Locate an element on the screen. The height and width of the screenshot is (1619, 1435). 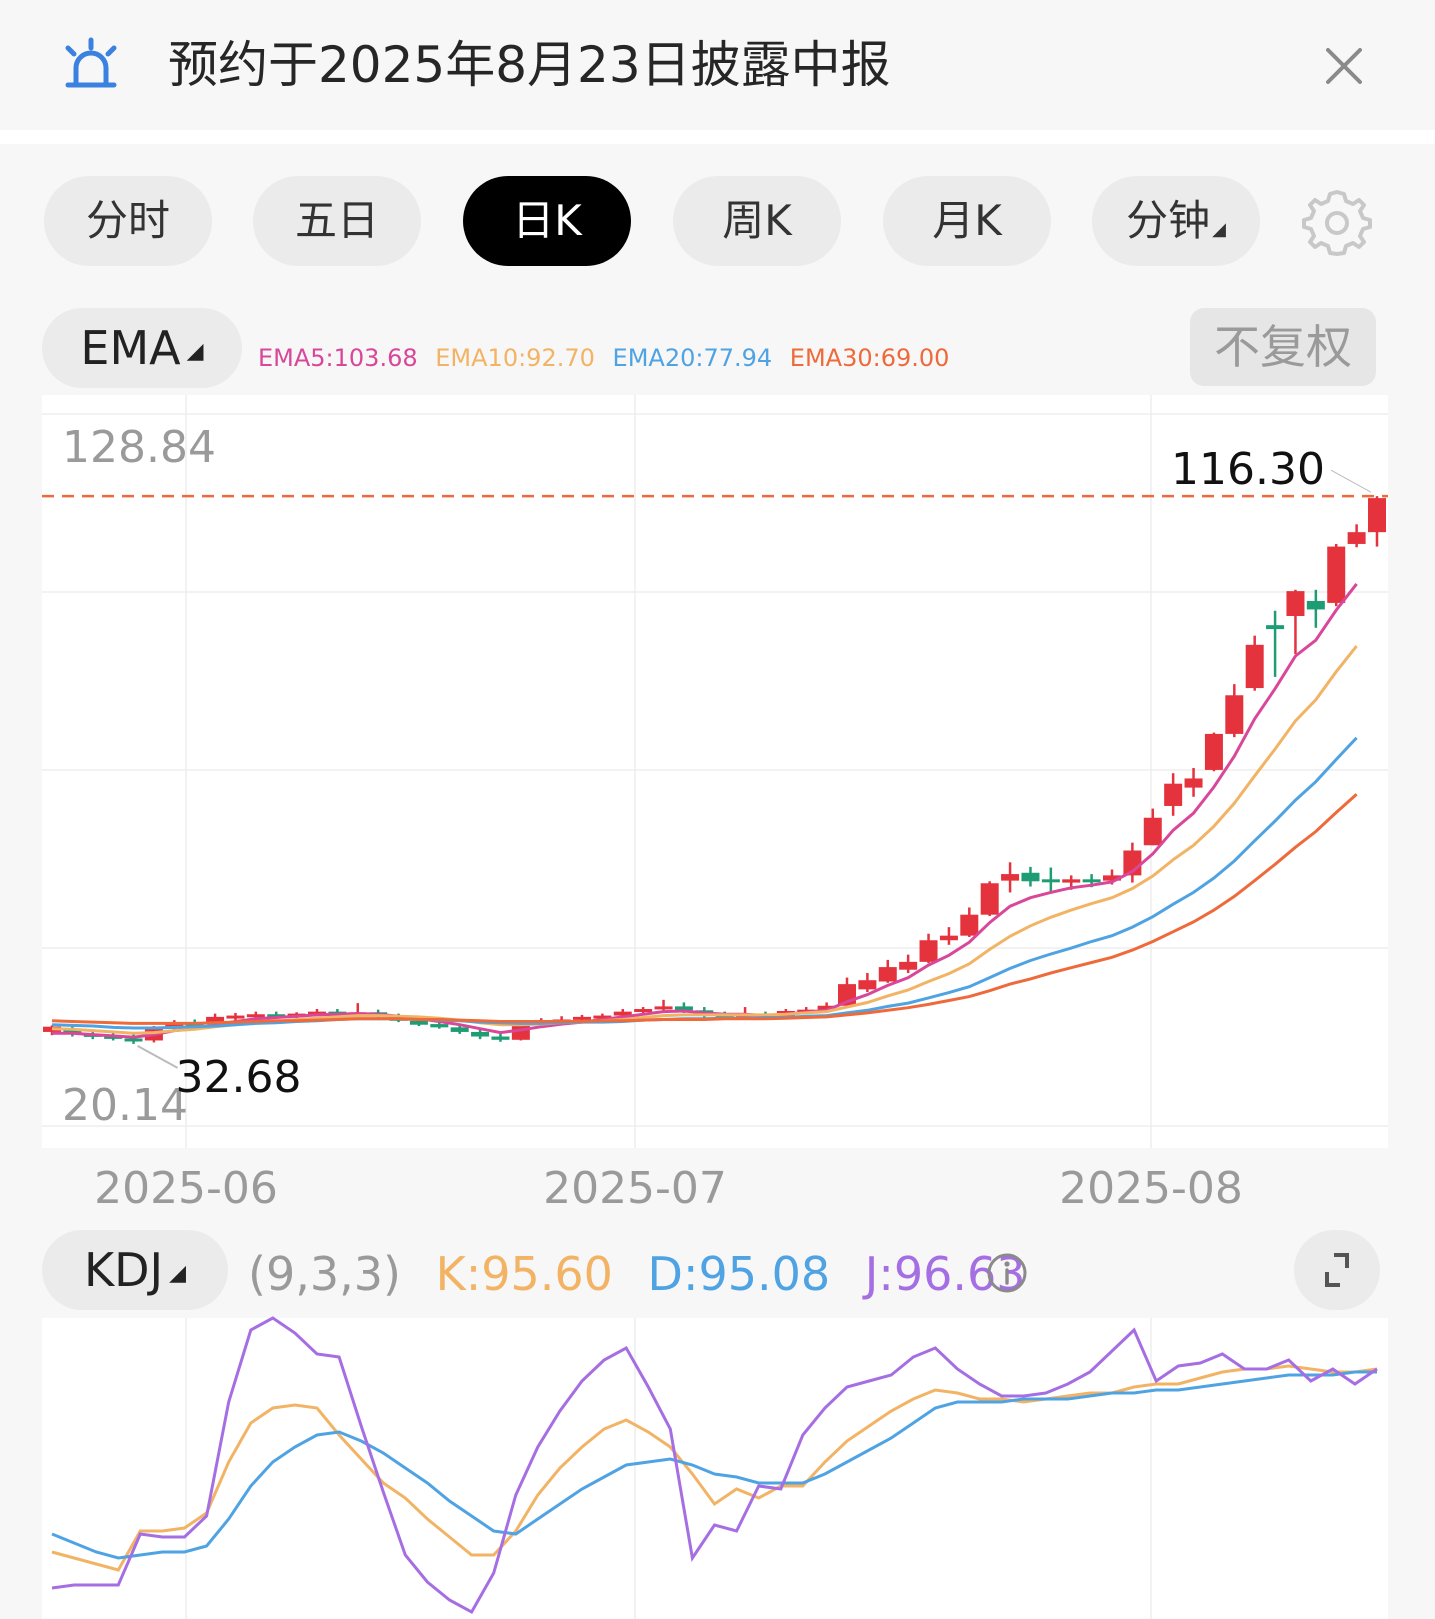
y-axis-min-label: 20.14 is located at coordinates (125, 1105).